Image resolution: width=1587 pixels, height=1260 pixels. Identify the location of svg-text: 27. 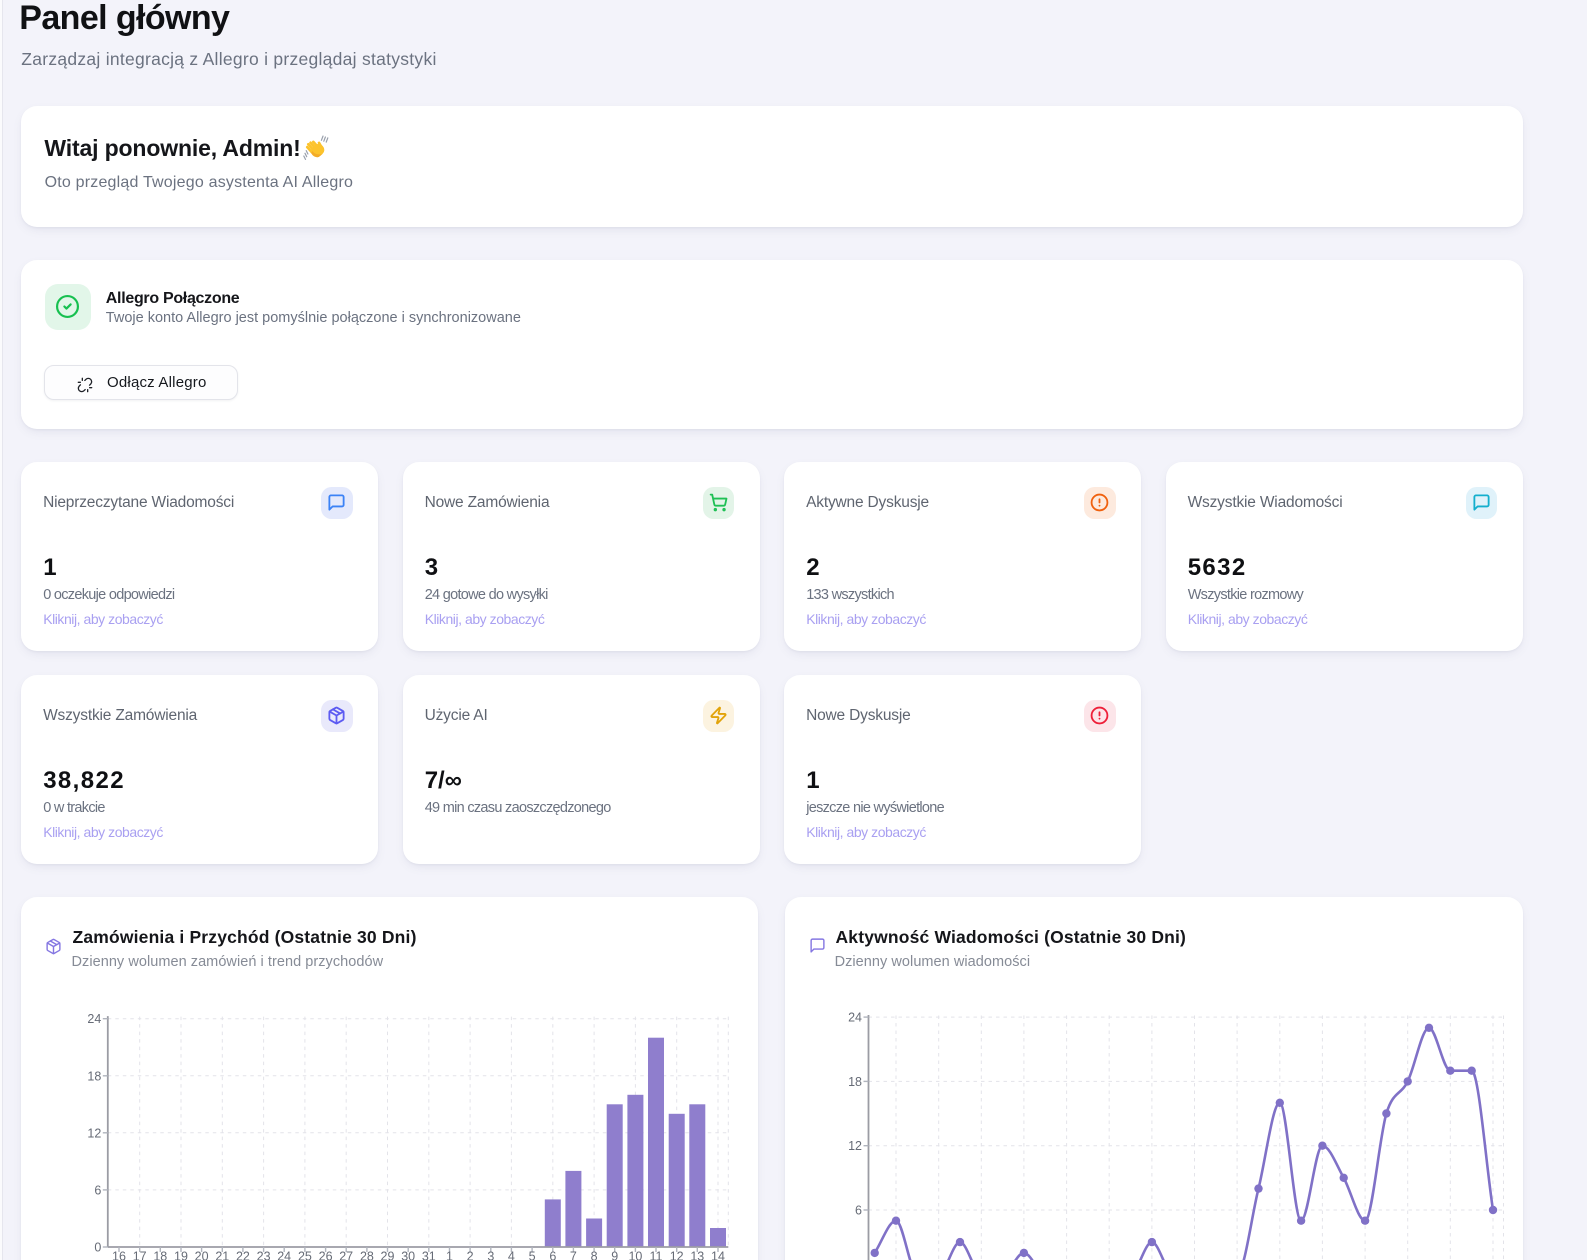
(346, 1254).